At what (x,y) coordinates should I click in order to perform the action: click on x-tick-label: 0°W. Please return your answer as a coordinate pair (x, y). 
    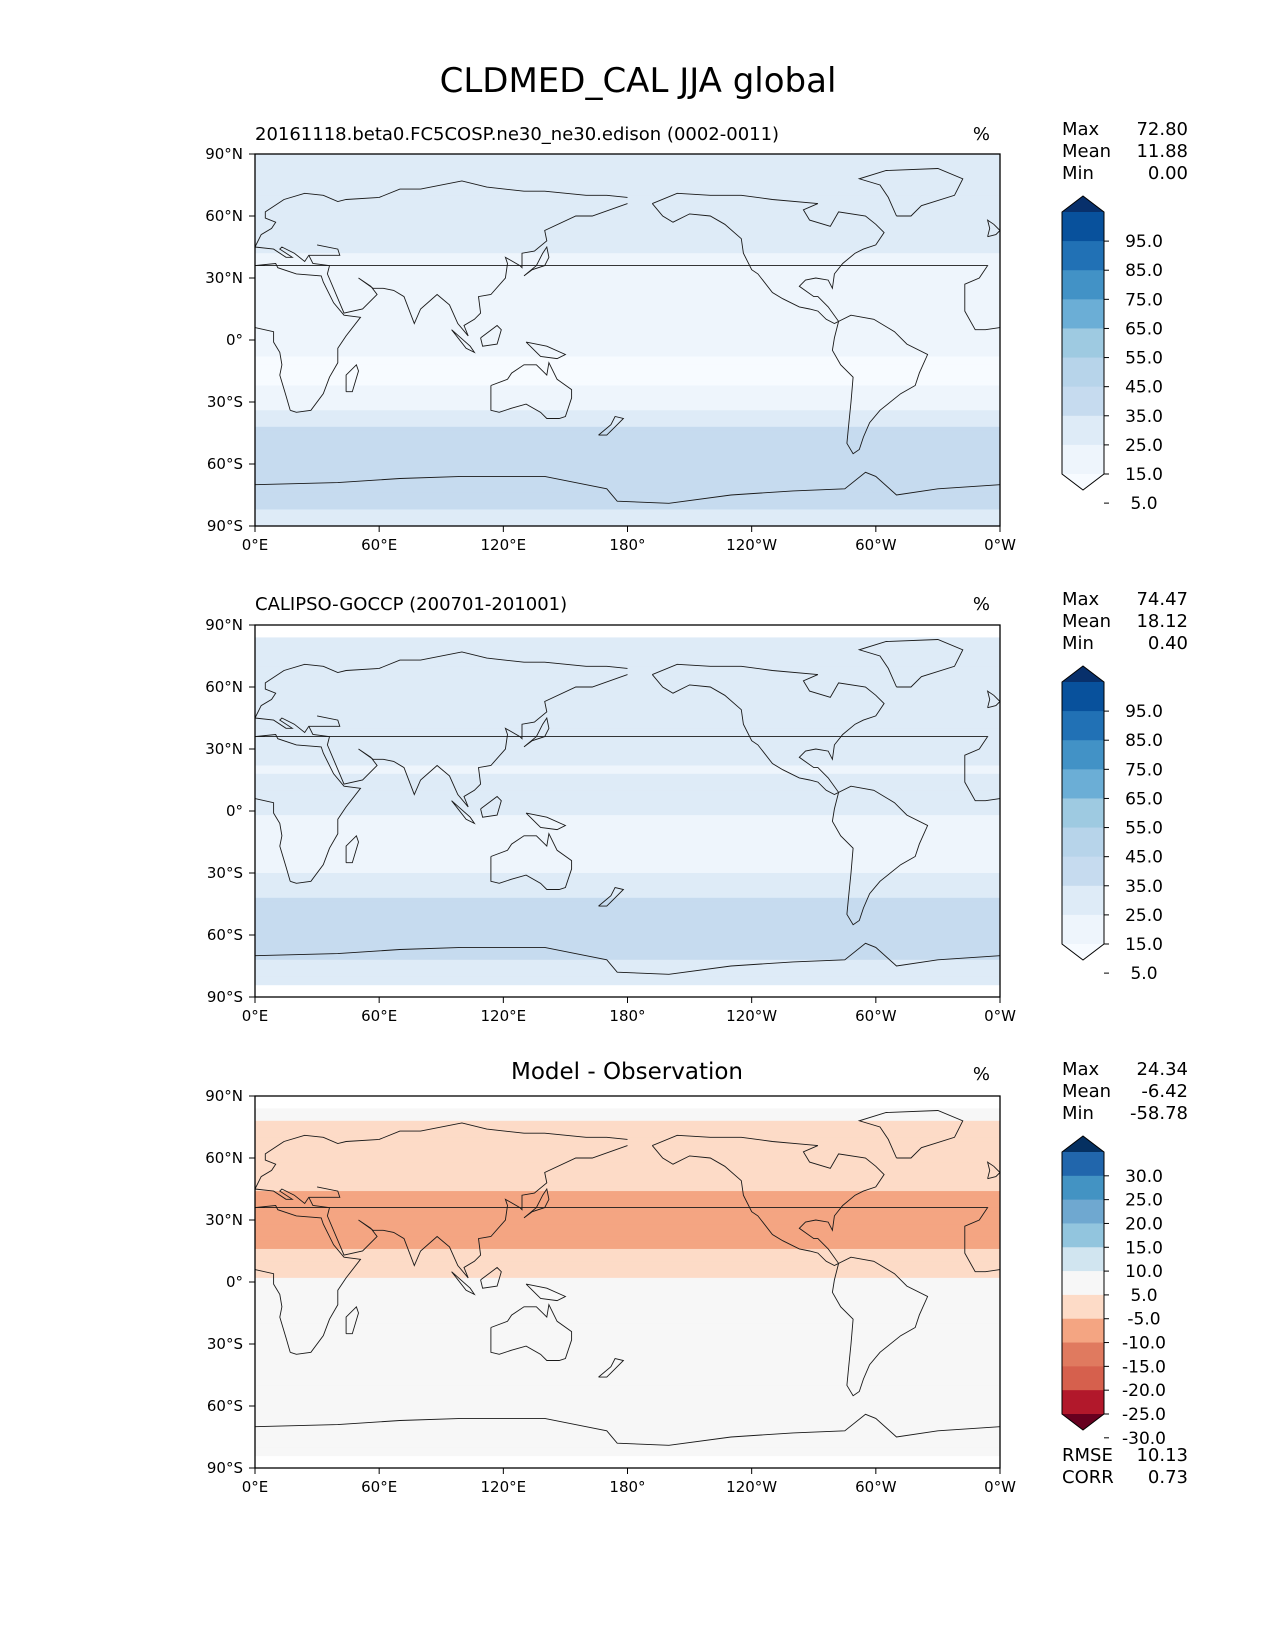
    Looking at the image, I should click on (1000, 1487).